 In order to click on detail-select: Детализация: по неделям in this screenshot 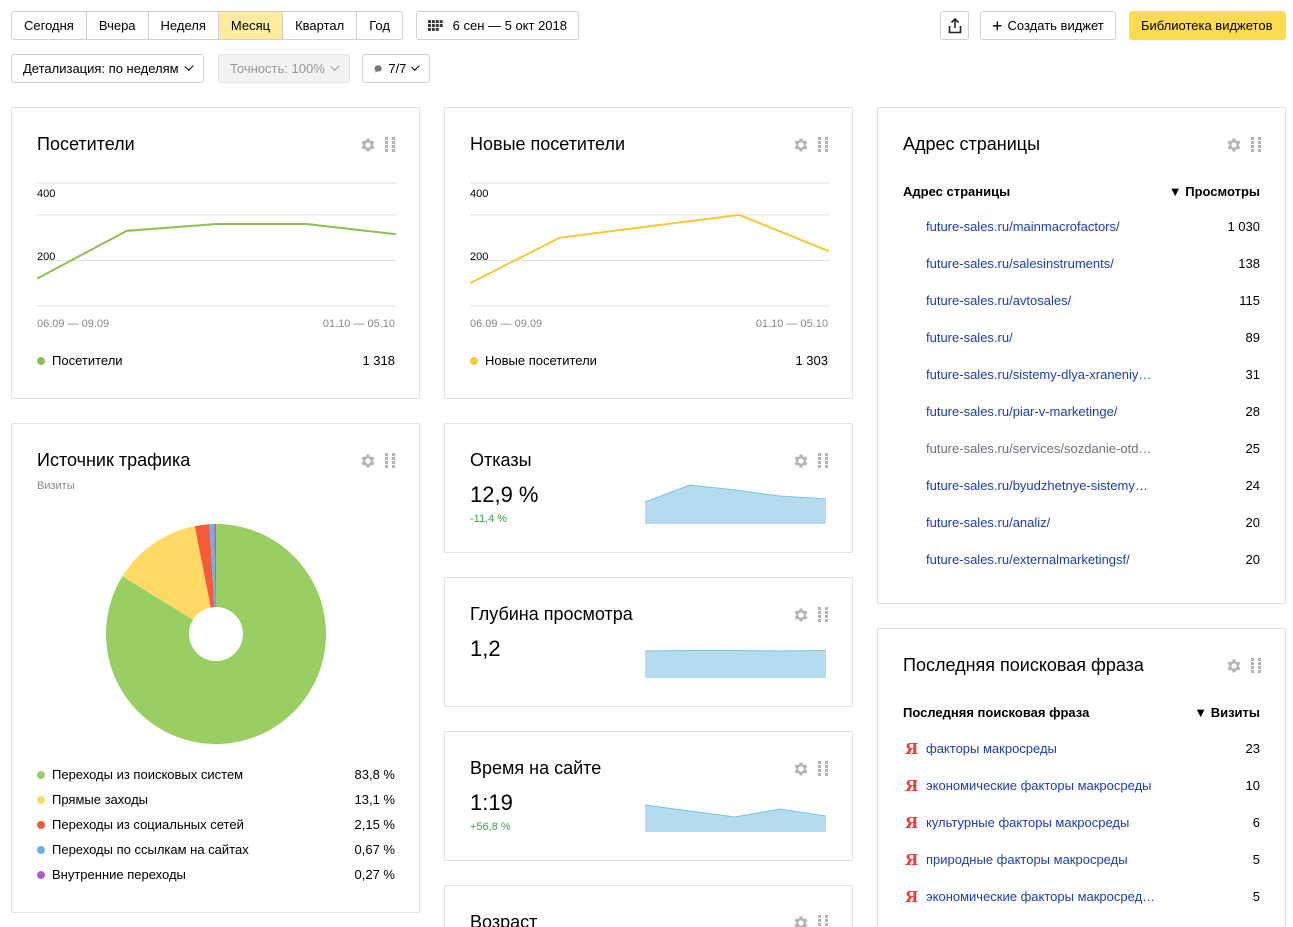, I will do `click(107, 68)`.